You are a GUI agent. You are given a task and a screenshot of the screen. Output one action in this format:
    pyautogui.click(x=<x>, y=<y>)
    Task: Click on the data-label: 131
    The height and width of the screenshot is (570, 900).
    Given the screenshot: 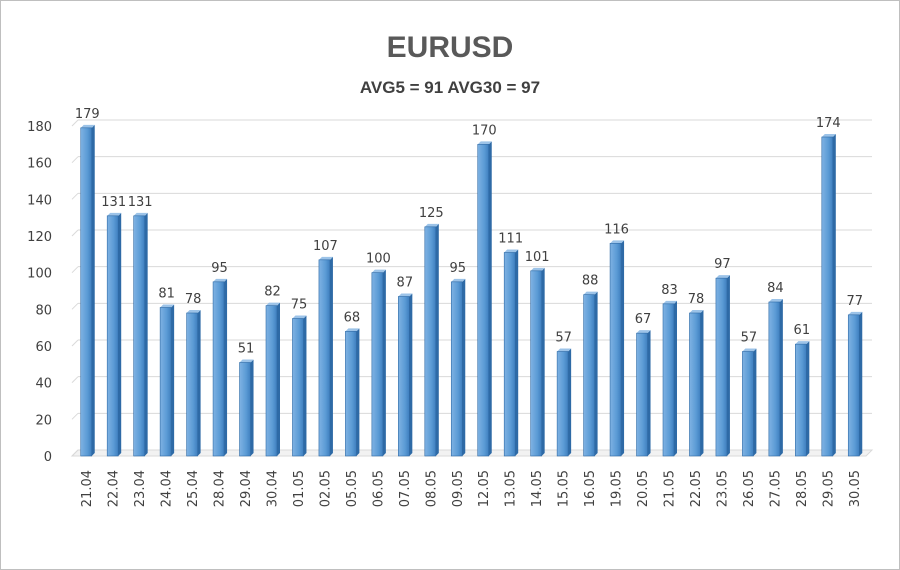 What is the action you would take?
    pyautogui.click(x=140, y=202)
    